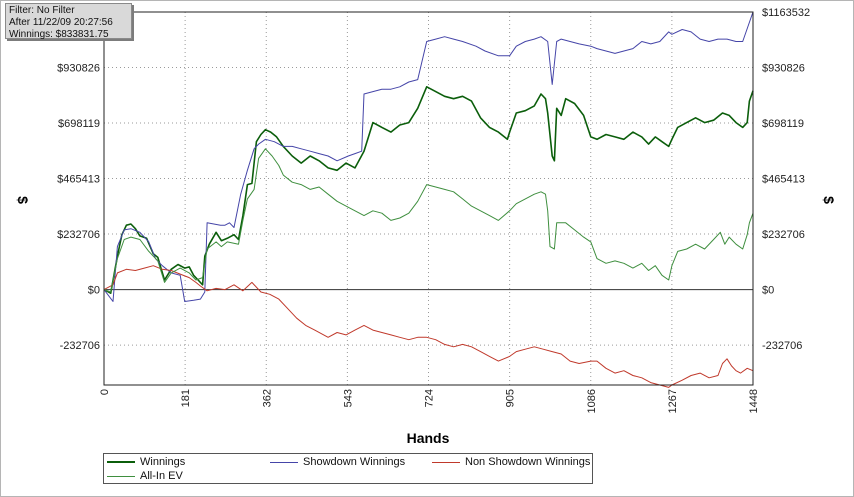 The width and height of the screenshot is (854, 497). I want to click on y-tick-label-left: $0, so click(94, 291).